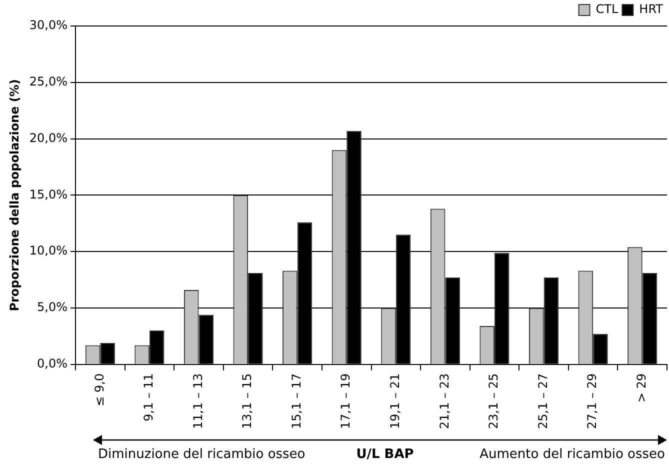  I want to click on y-tick-label: 15,0%, so click(48, 194).